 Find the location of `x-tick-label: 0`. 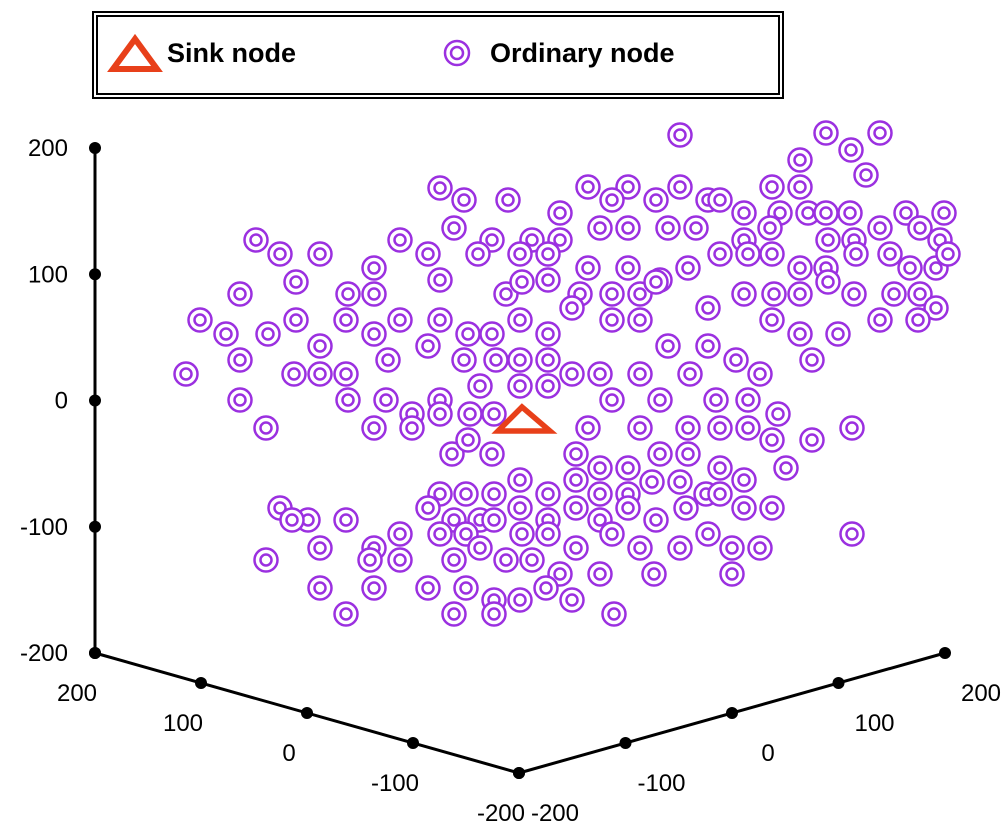

x-tick-label: 0 is located at coordinates (288, 753).